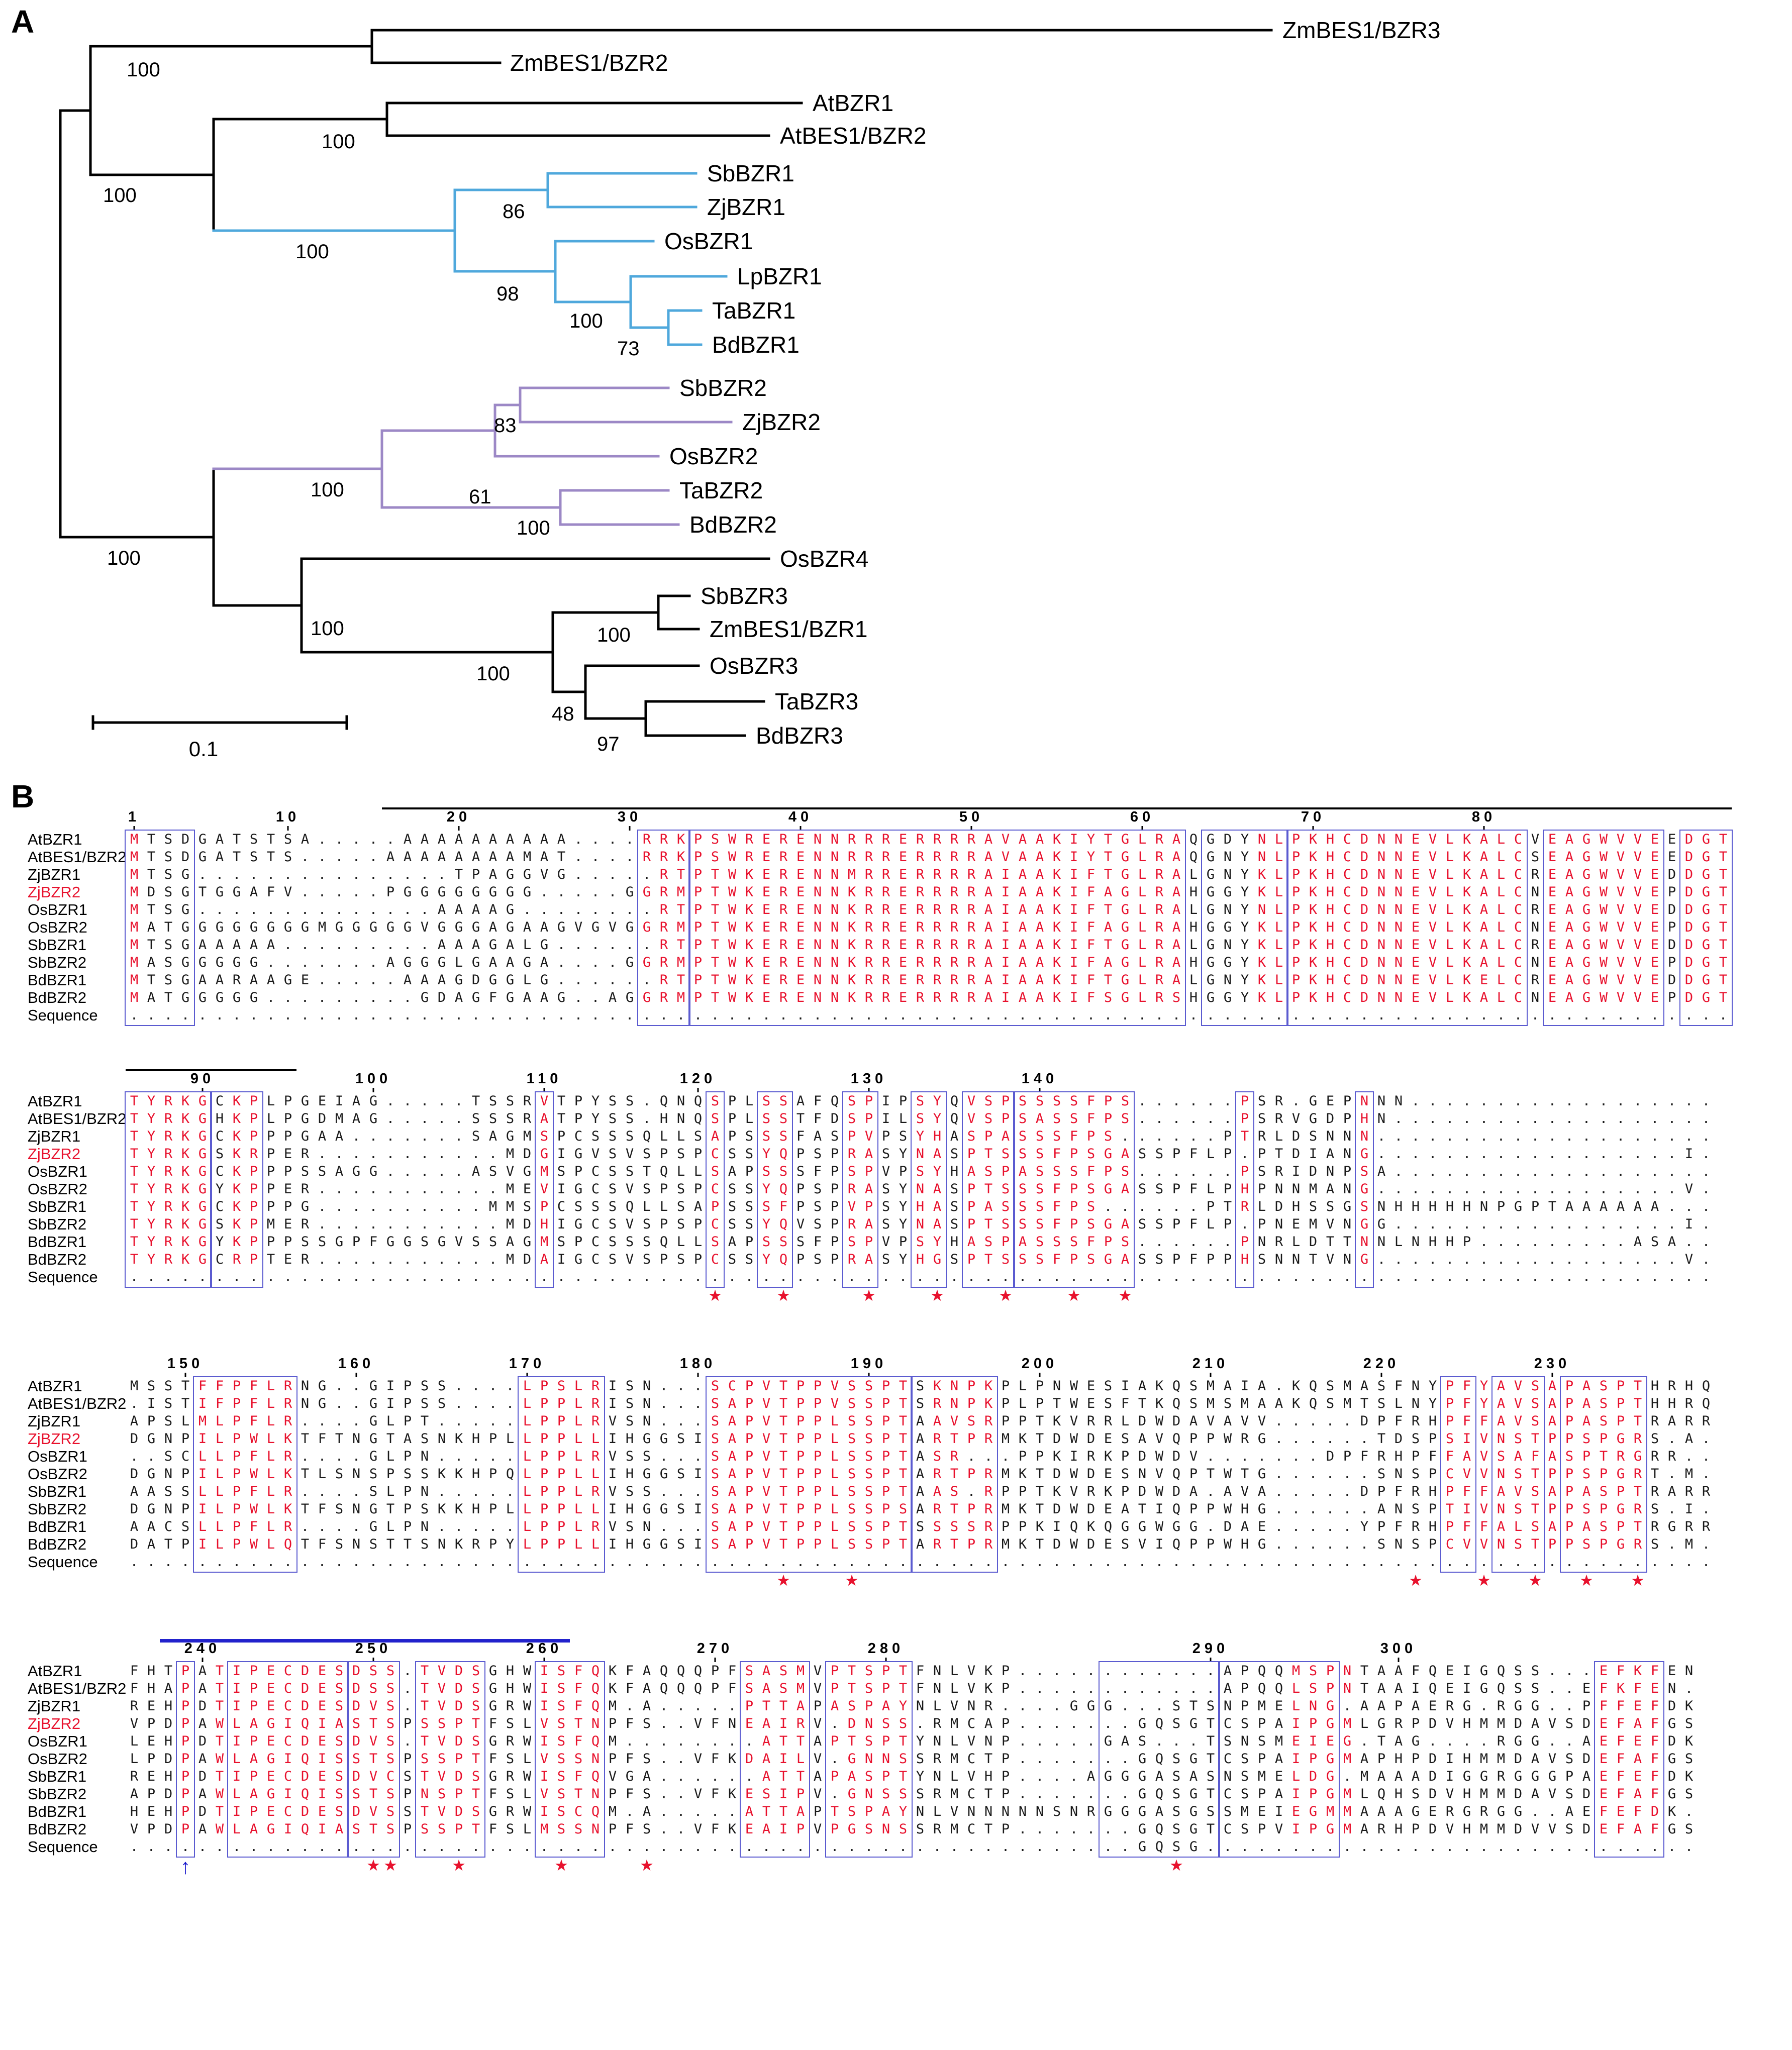  Describe the element at coordinates (1654, 1706) in the screenshot. I see `residue-cell: F` at that location.